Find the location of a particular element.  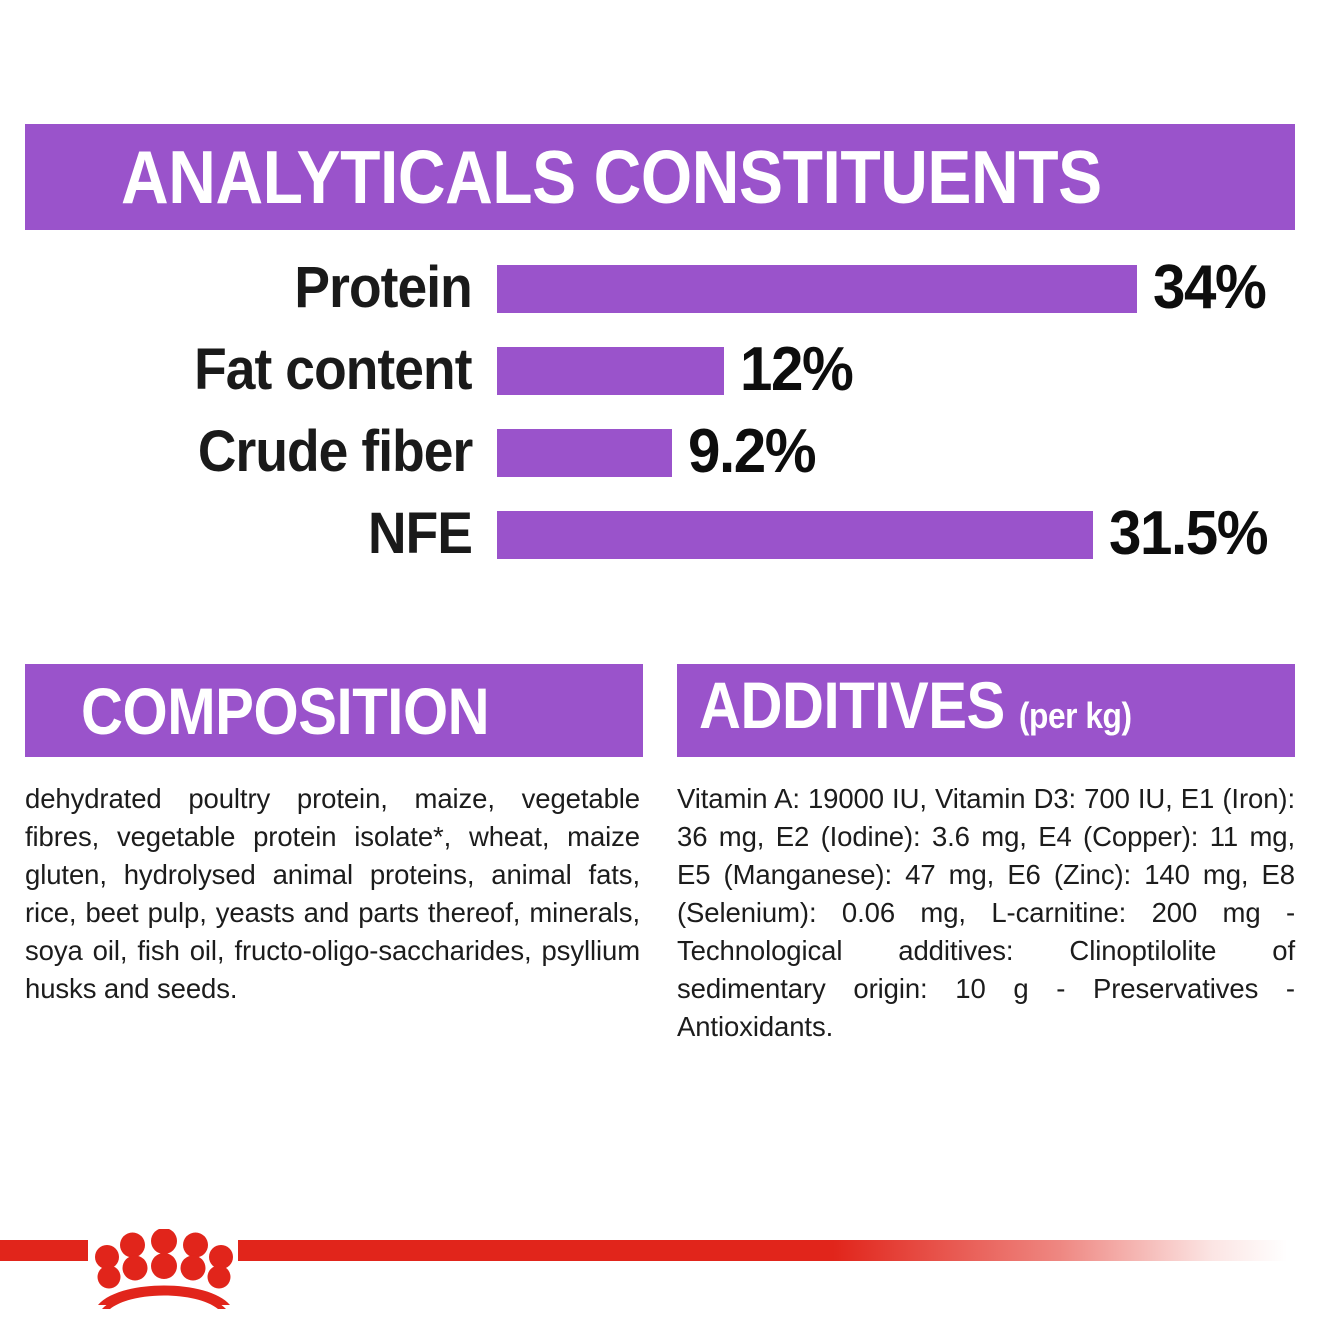

bar-value-protein: 34% is located at coordinates (1210, 287).